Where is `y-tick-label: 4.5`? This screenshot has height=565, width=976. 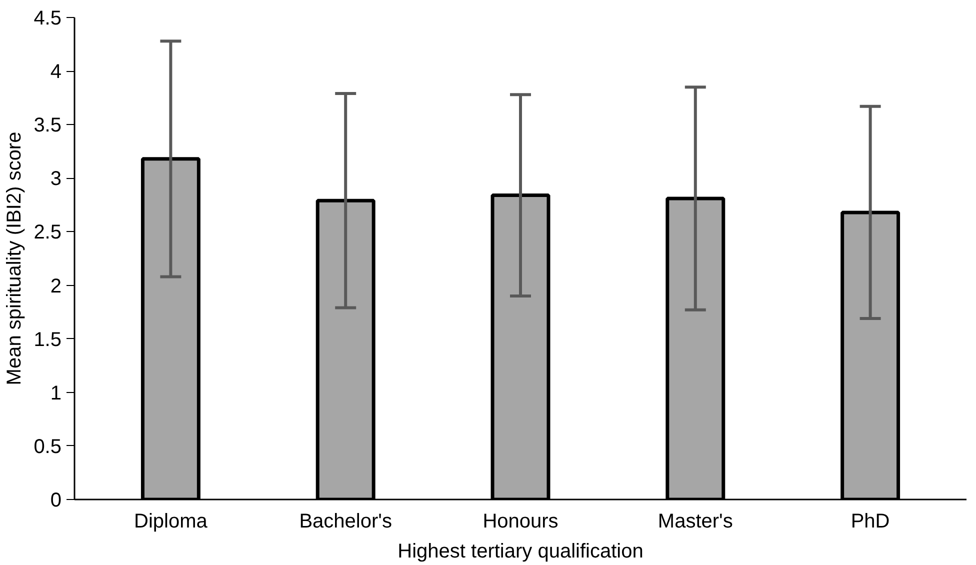
y-tick-label: 4.5 is located at coordinates (48, 19).